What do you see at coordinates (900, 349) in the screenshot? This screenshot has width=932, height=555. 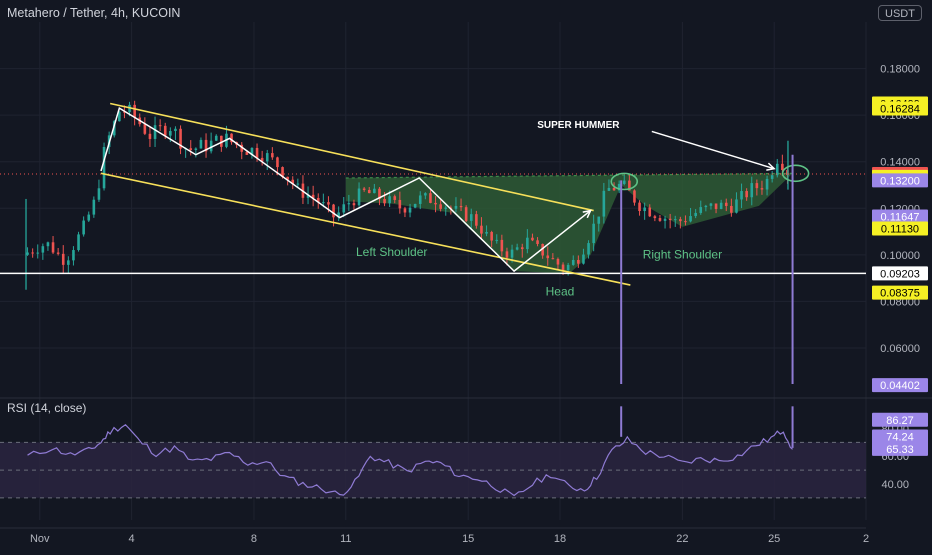 I see `price-tick-label: 0.06000` at bounding box center [900, 349].